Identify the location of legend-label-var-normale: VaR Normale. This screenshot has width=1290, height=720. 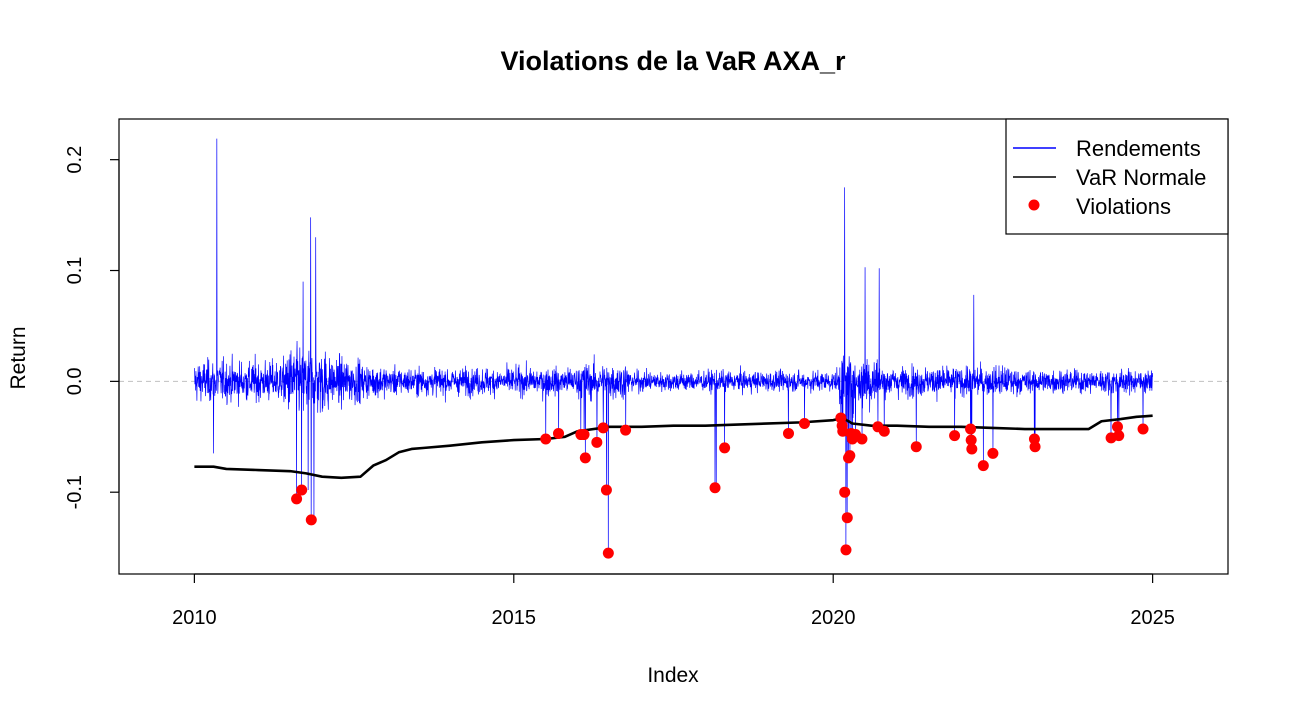
(1141, 177).